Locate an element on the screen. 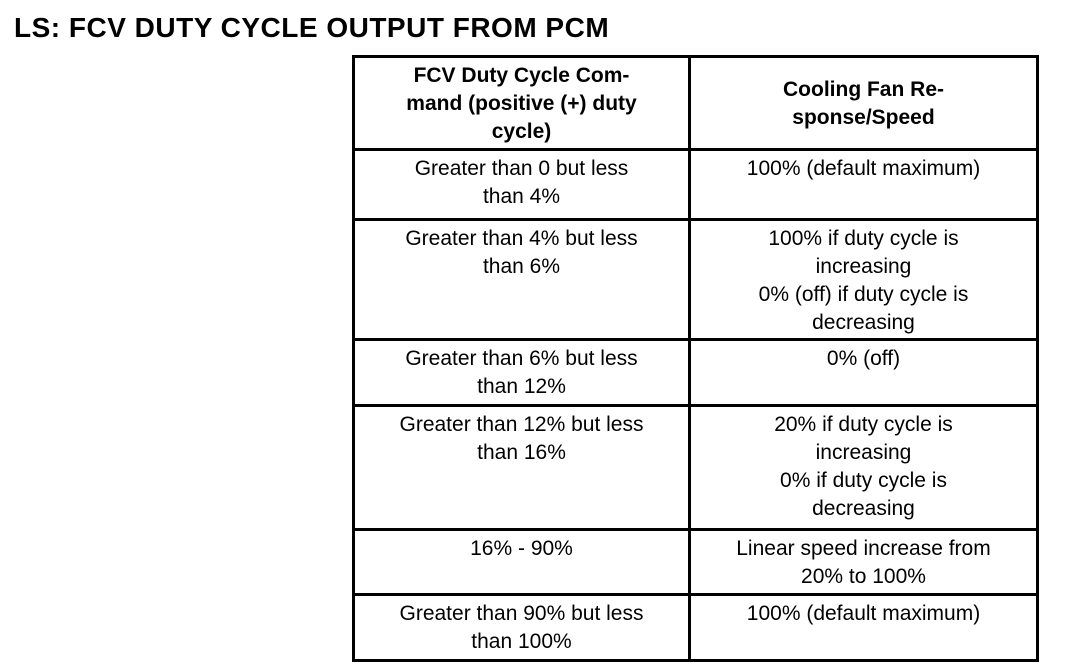  cell-command: Greater than 12% but less than 16% is located at coordinates (521, 468).